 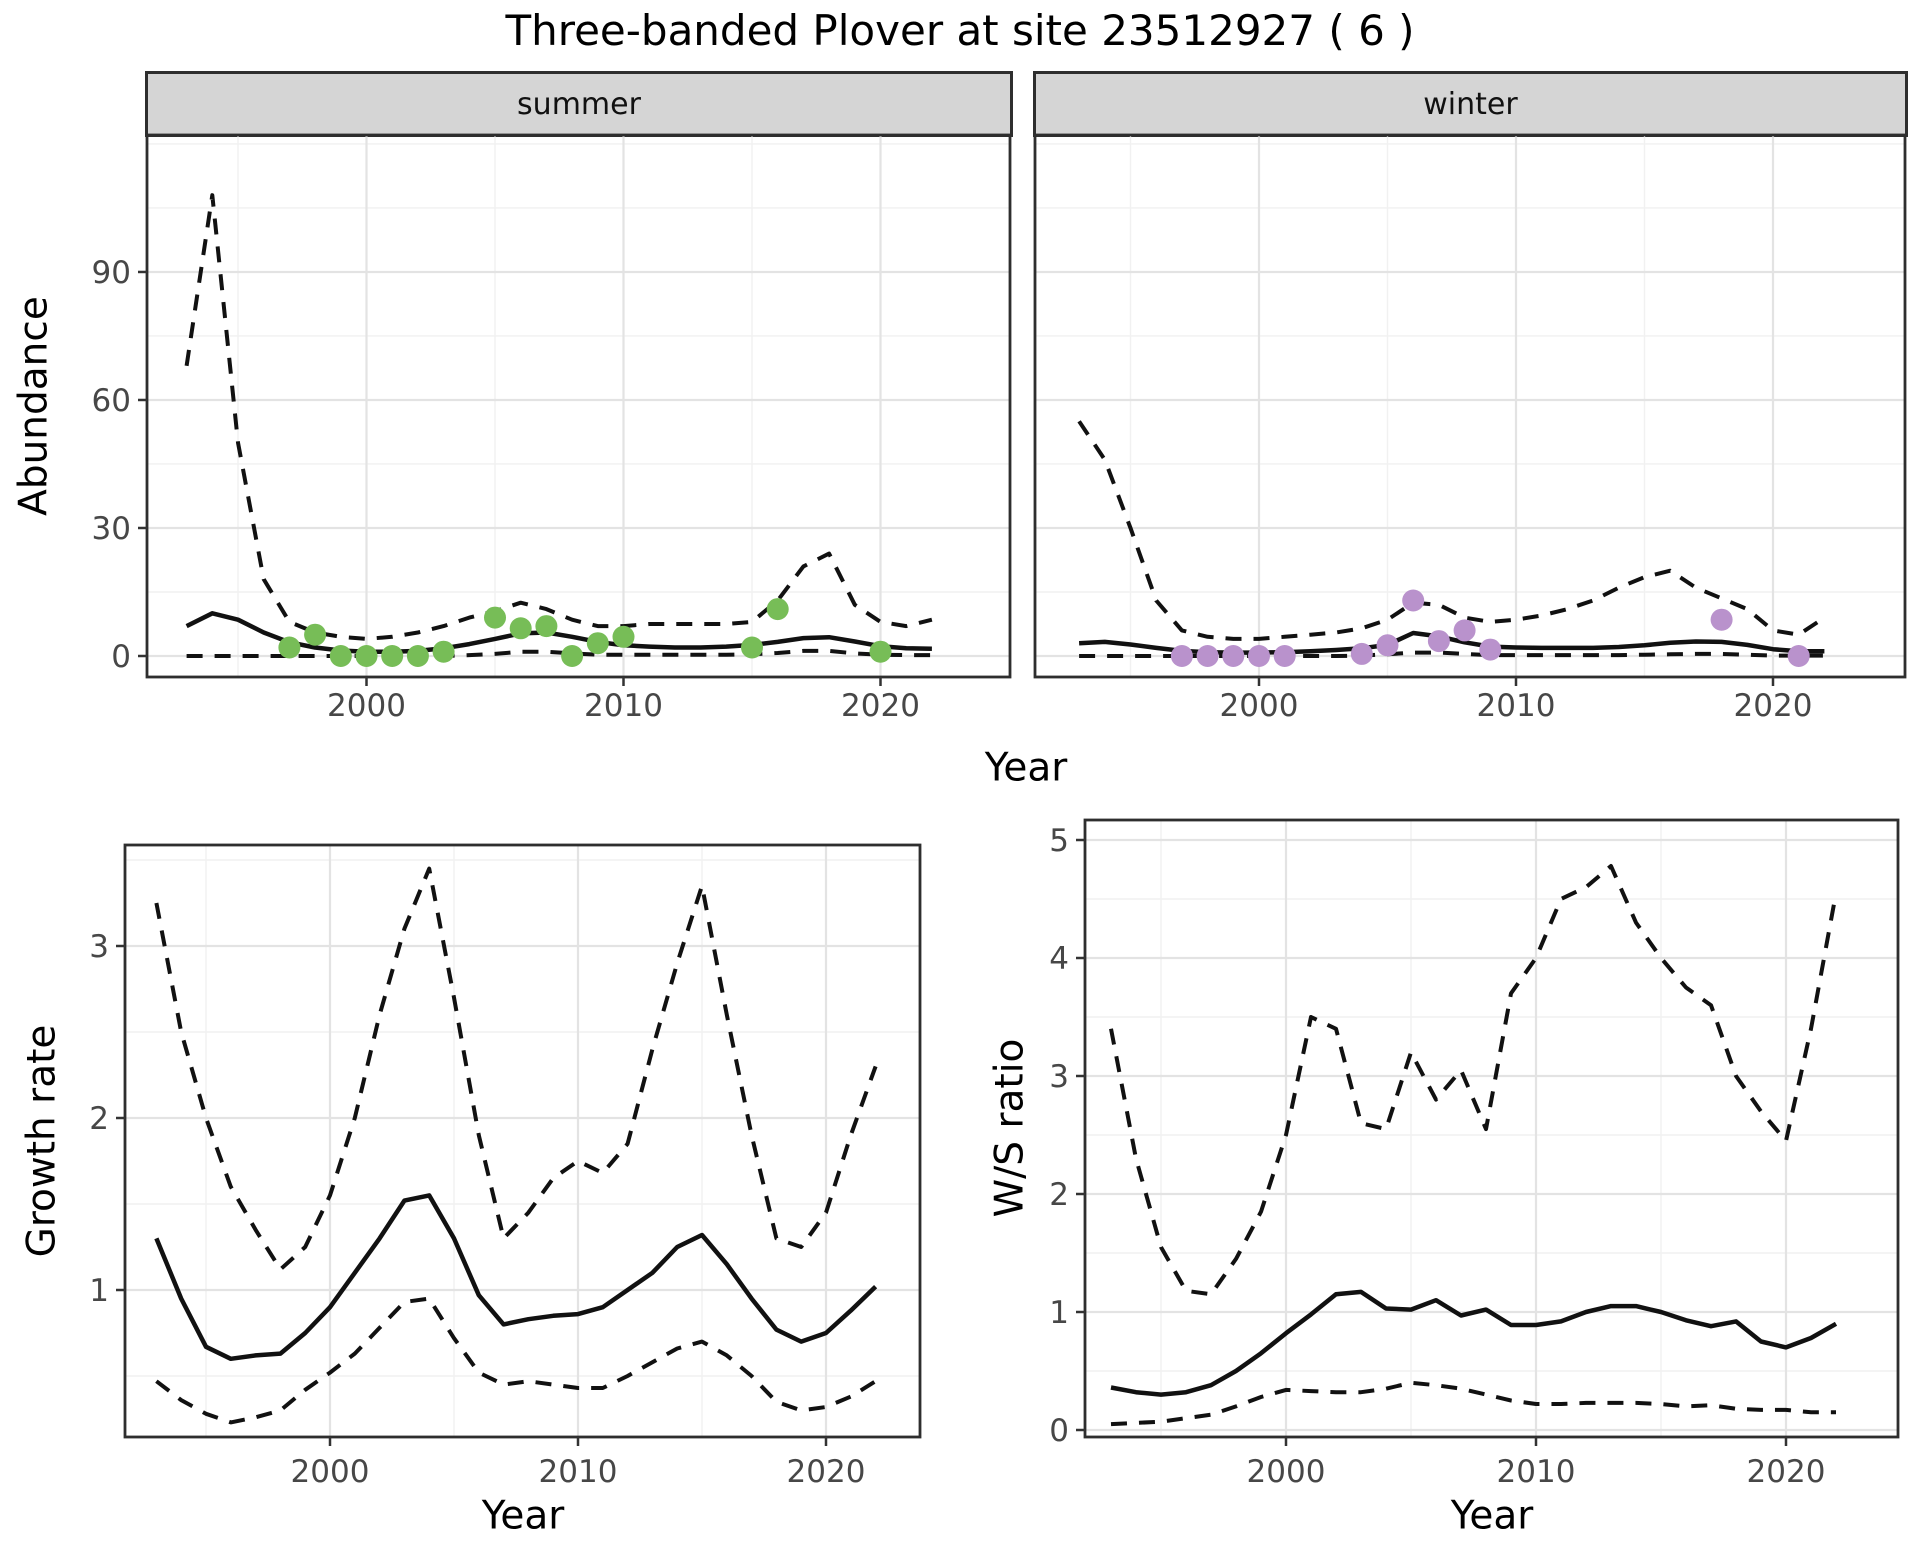 I want to click on growth-rate-axis-ticks: 2000 2010 2020 1 2 3, so click(x=477, y=1209).